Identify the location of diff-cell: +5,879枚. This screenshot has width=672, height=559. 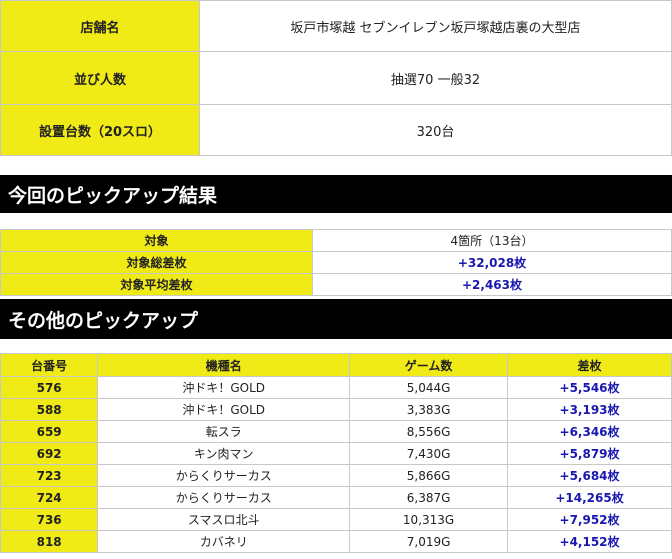
(589, 453).